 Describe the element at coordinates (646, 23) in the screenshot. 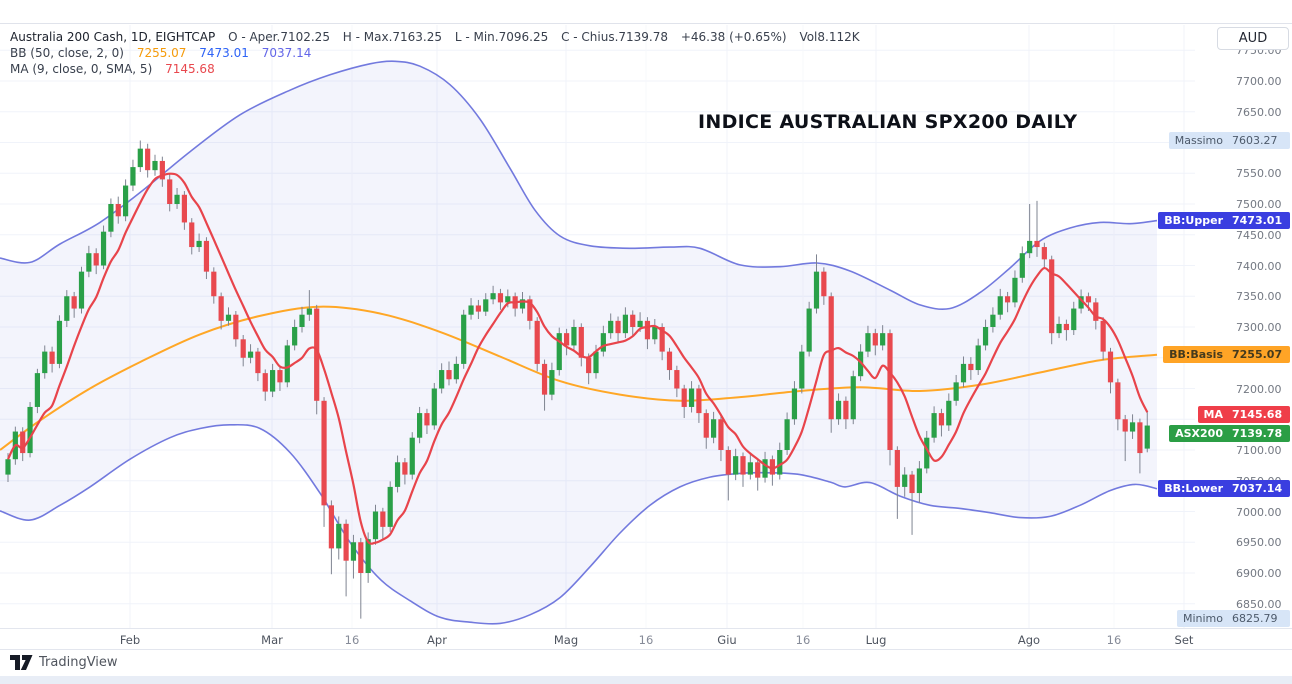

I see `top-divider` at that location.